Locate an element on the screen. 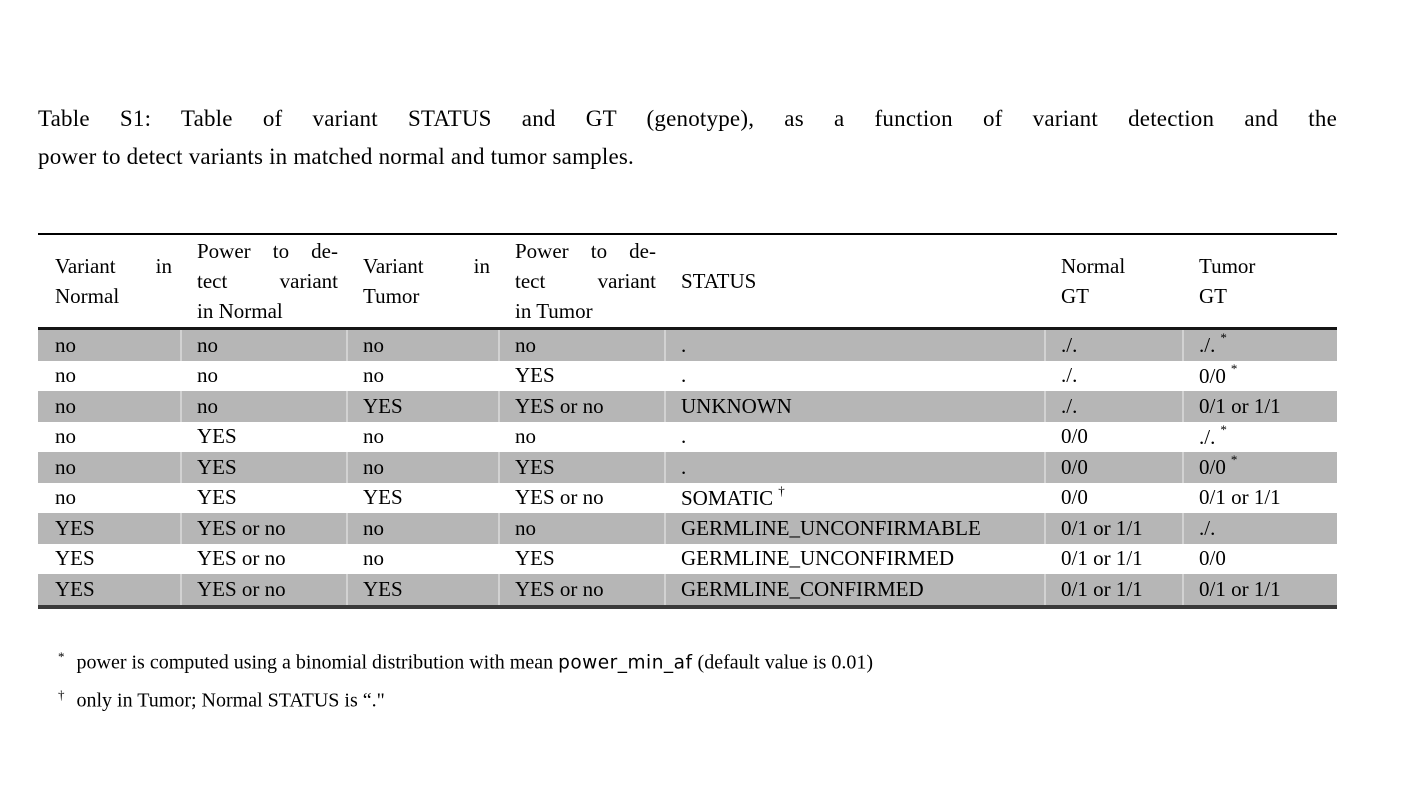 The width and height of the screenshot is (1417, 787). table-row: no no YES YES or no UNKNOWN ./. 0/1 or 1/1 is located at coordinates (687, 406).